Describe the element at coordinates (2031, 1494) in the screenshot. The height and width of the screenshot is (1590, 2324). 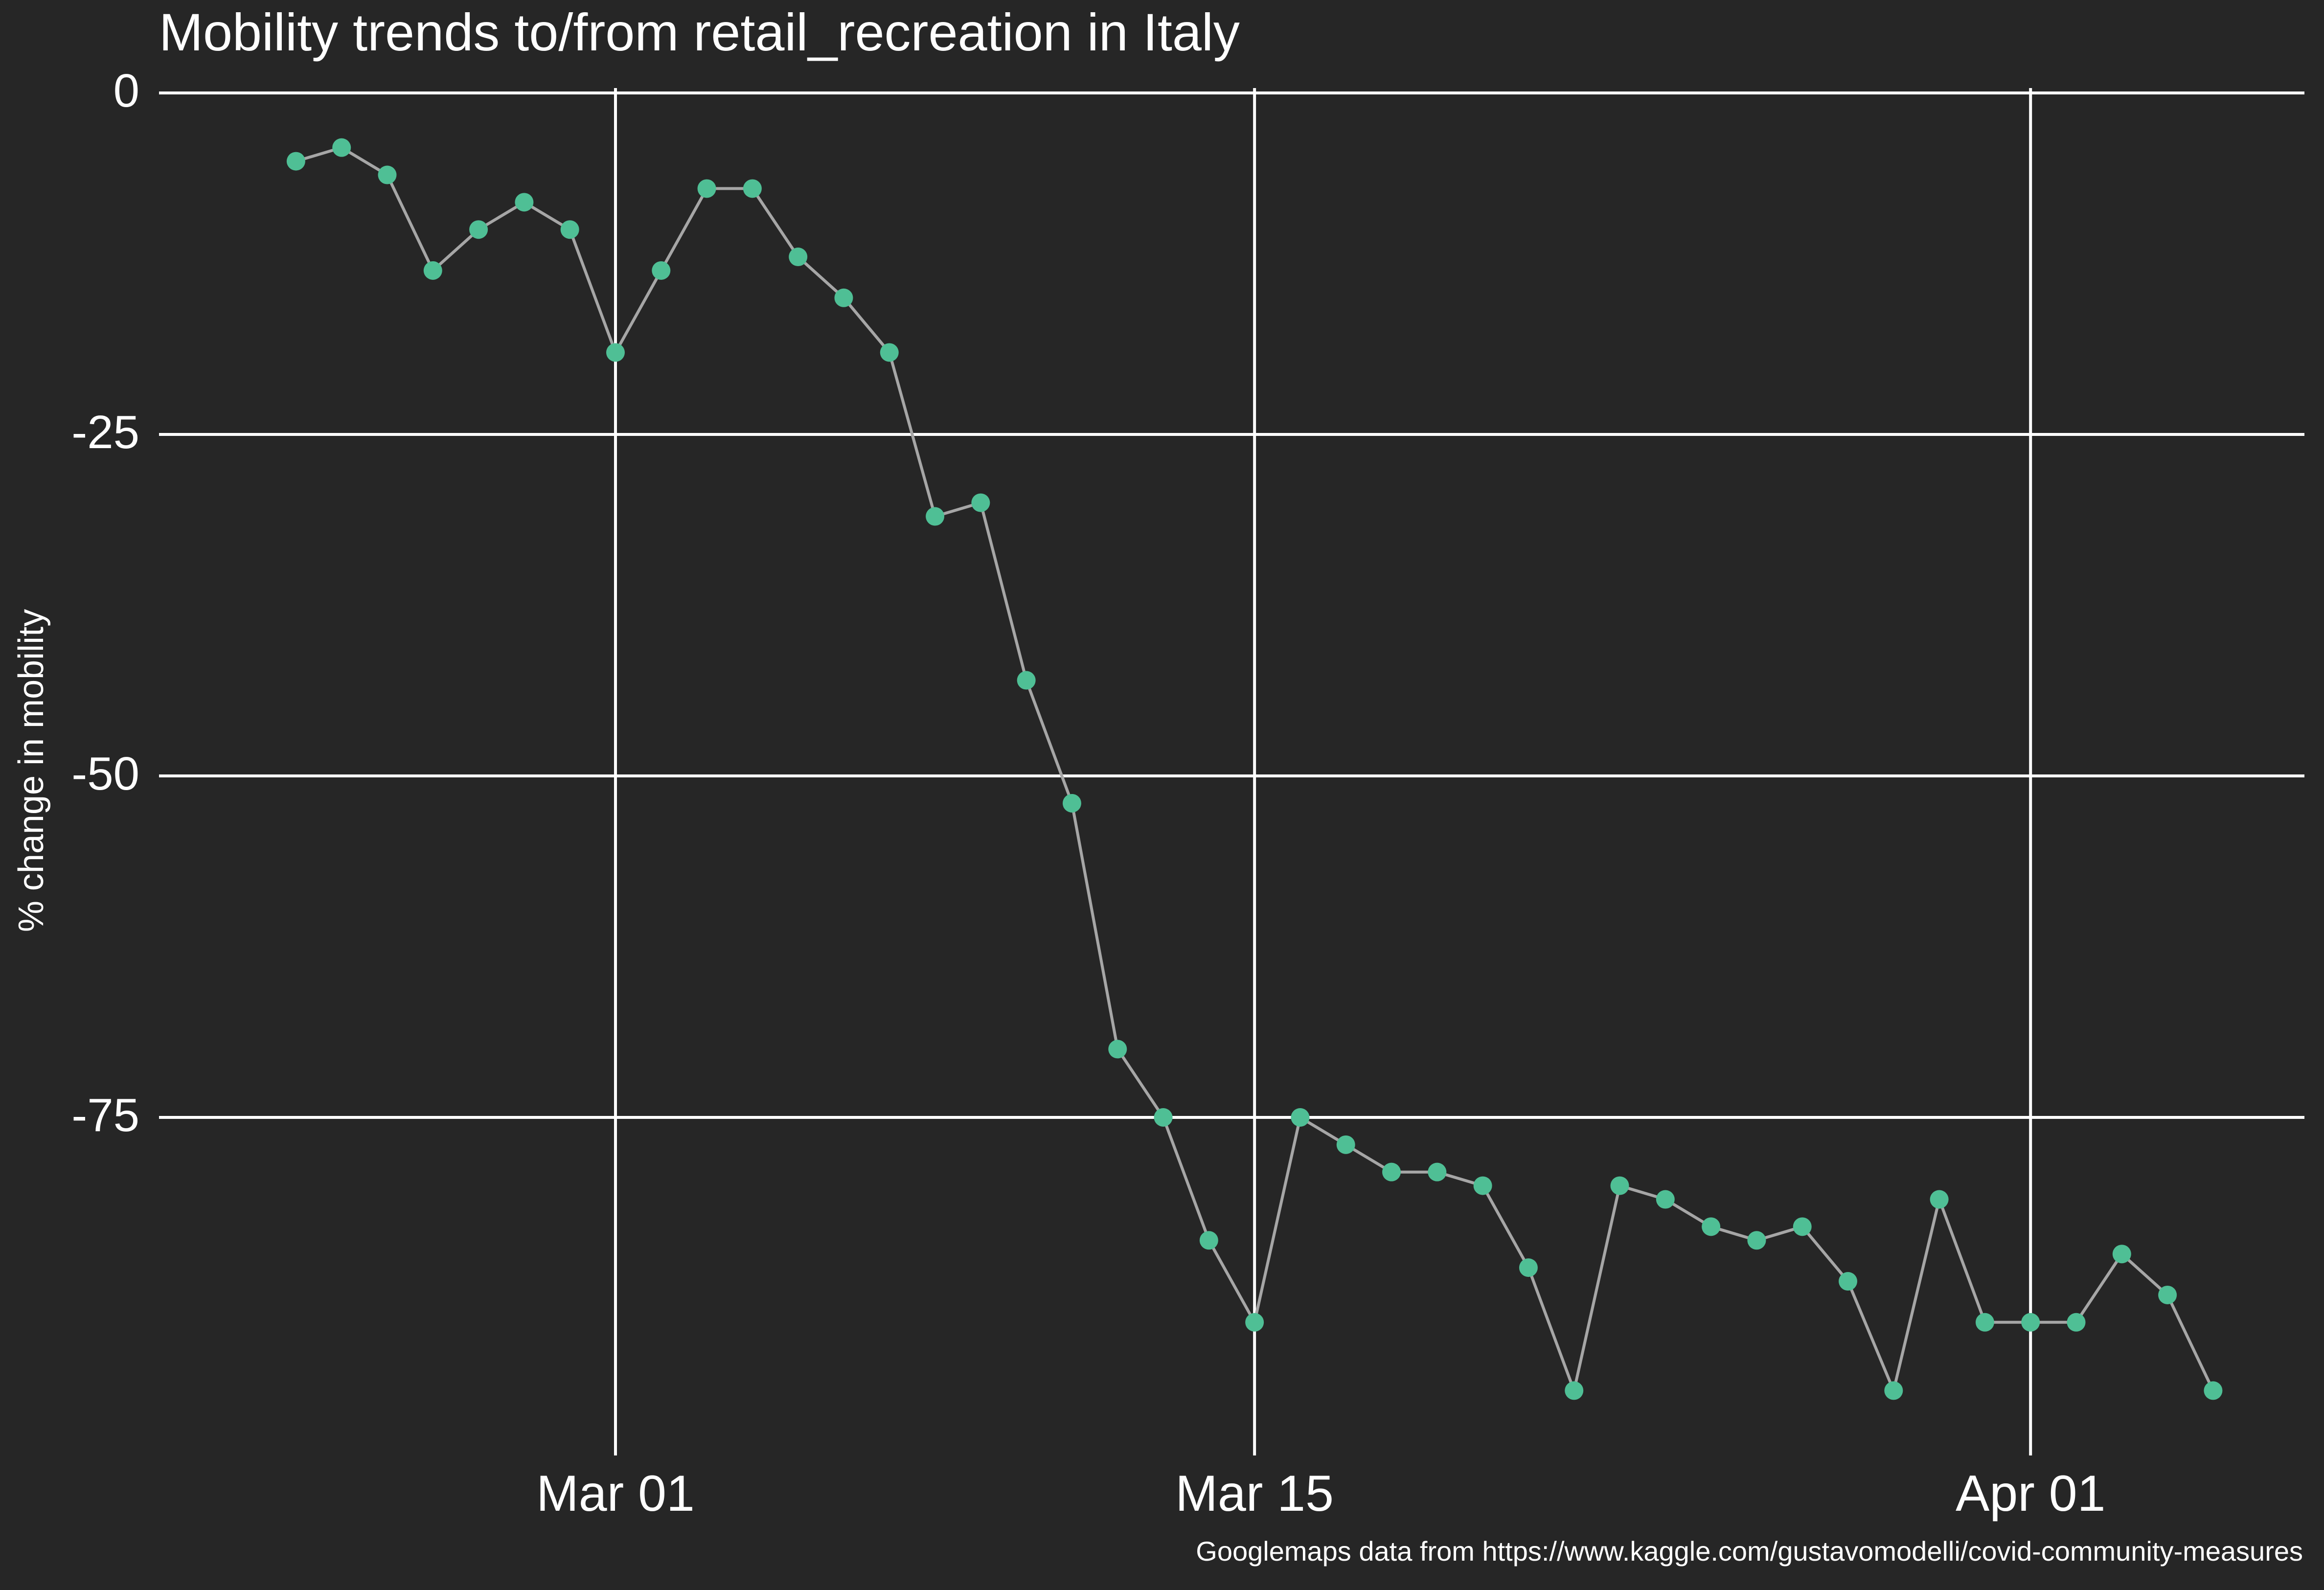
I see `x-tick-label: Apr 01` at that location.